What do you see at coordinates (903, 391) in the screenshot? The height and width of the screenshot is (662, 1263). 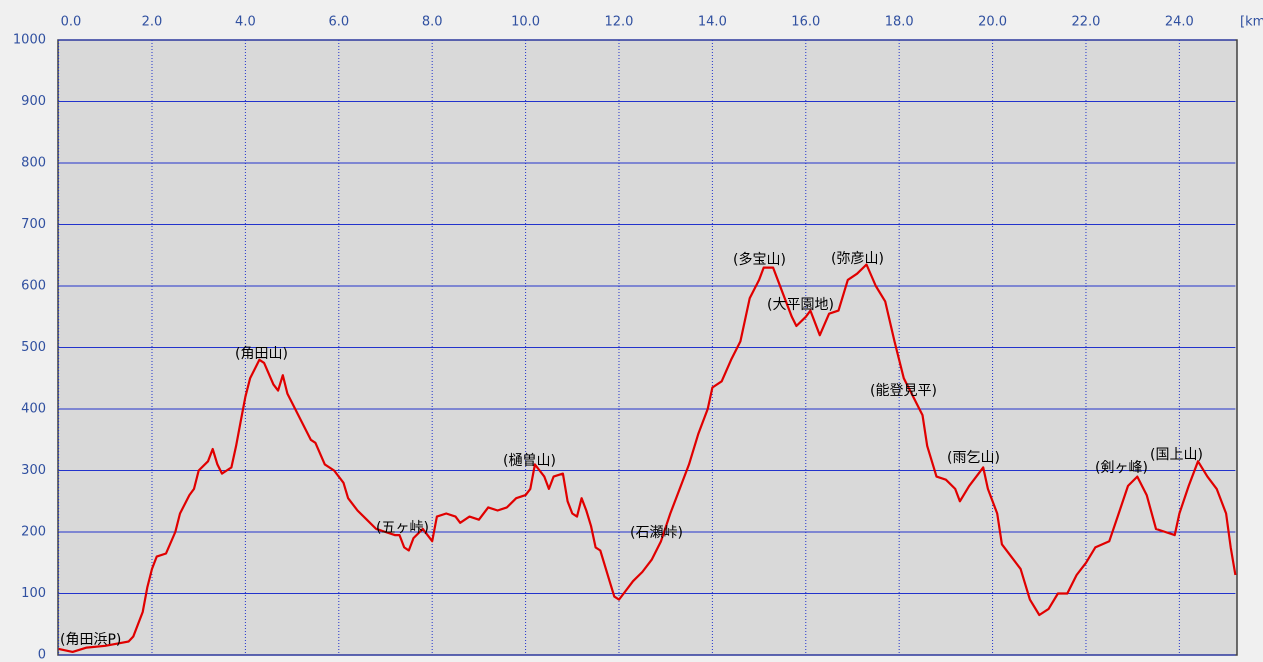 I see `peak-label: (能登見平)` at bounding box center [903, 391].